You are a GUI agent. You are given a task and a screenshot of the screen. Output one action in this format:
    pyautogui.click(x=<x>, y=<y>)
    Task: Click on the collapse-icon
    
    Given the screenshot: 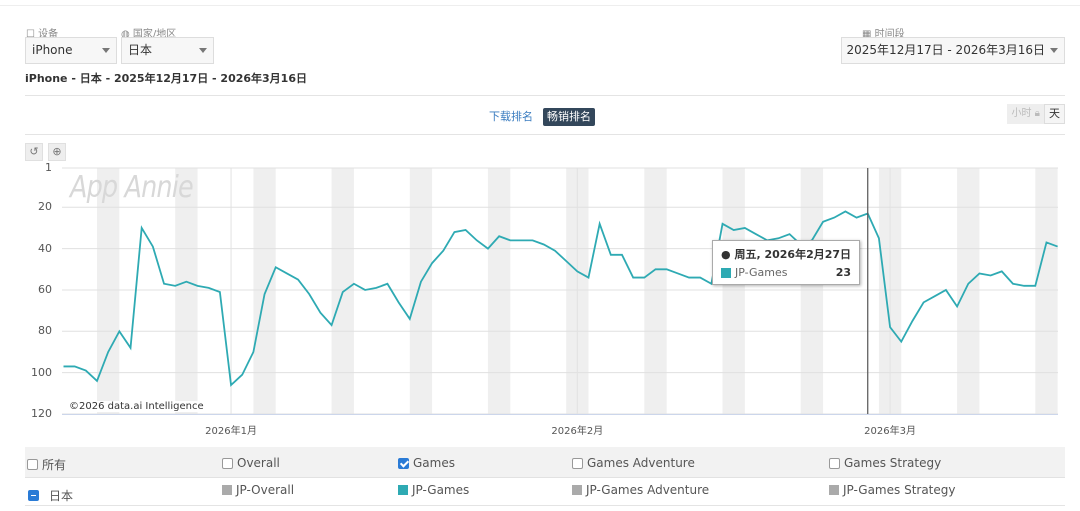 What is the action you would take?
    pyautogui.click(x=33, y=495)
    